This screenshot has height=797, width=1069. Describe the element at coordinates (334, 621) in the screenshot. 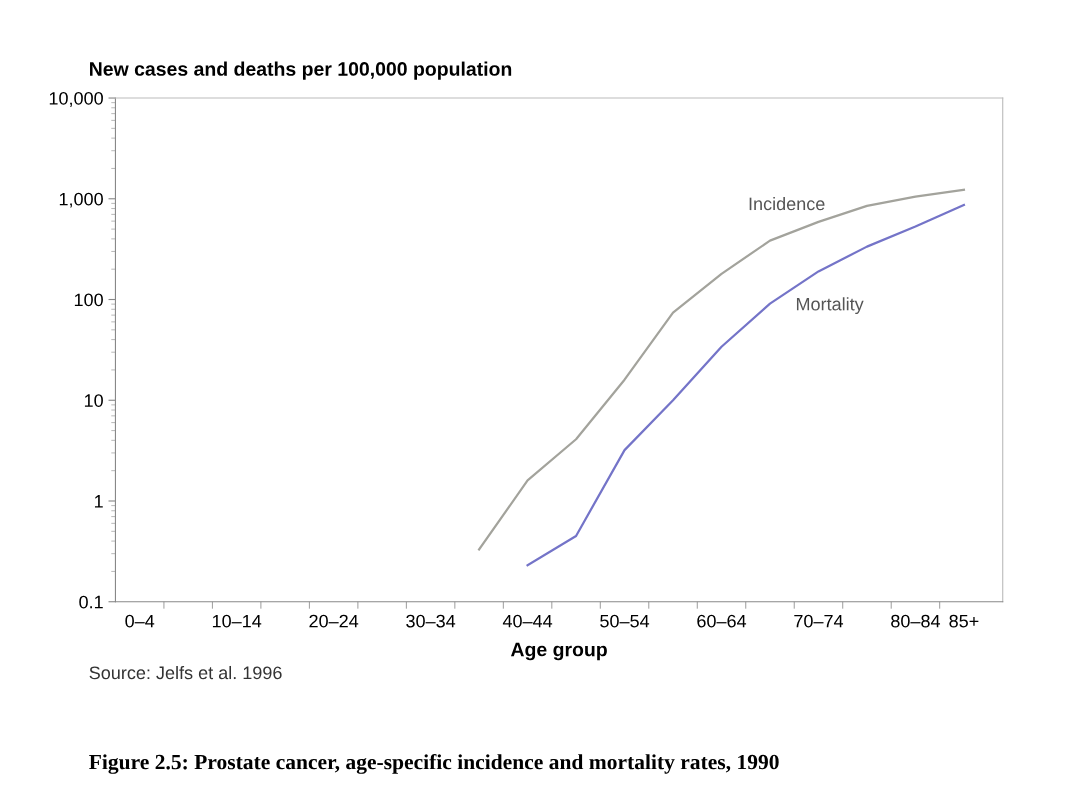

I see `x-tick-label: 20–24` at that location.